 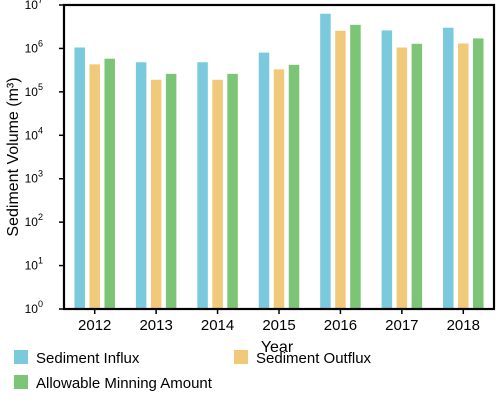 I want to click on x-tick-label: 2014, so click(x=217, y=325).